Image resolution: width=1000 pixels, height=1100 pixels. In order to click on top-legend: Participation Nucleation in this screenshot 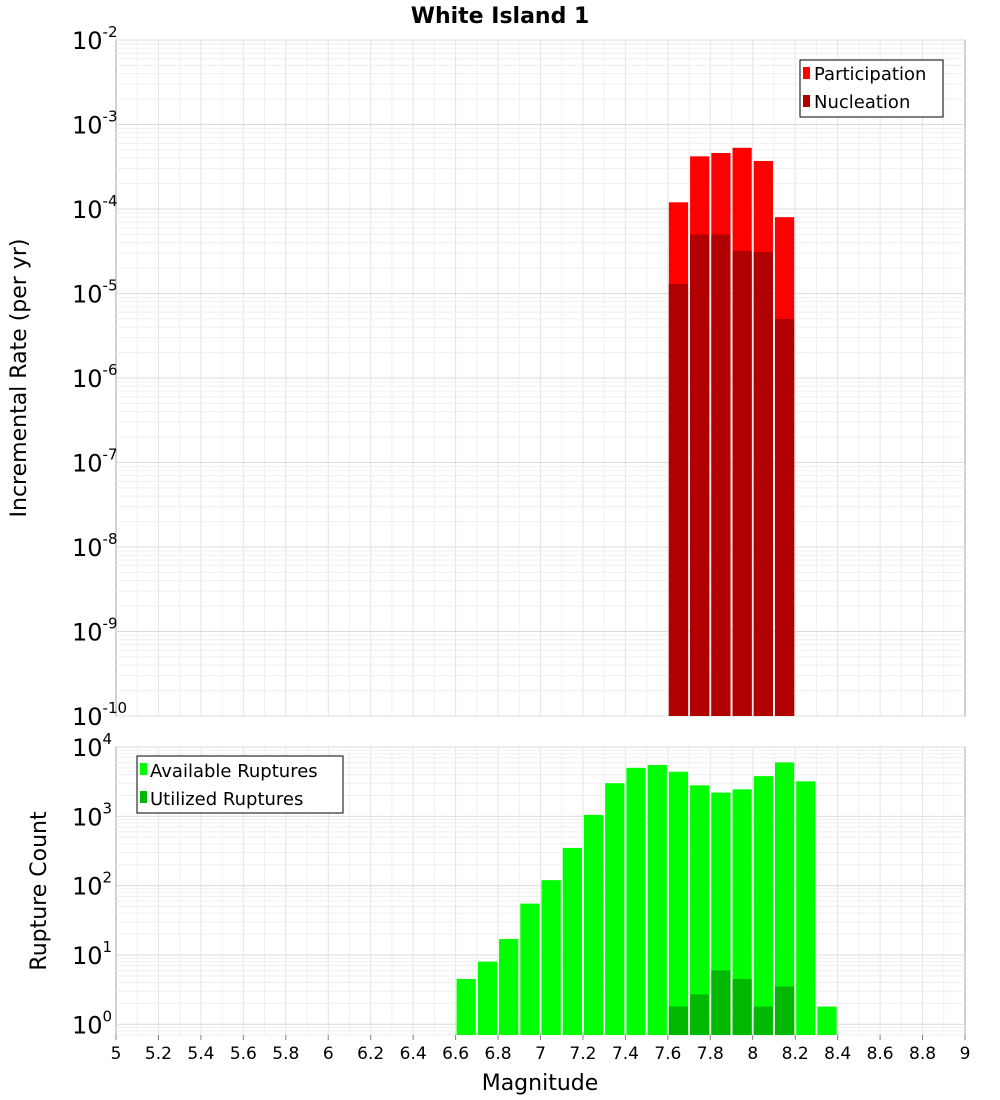, I will do `click(871, 88)`.